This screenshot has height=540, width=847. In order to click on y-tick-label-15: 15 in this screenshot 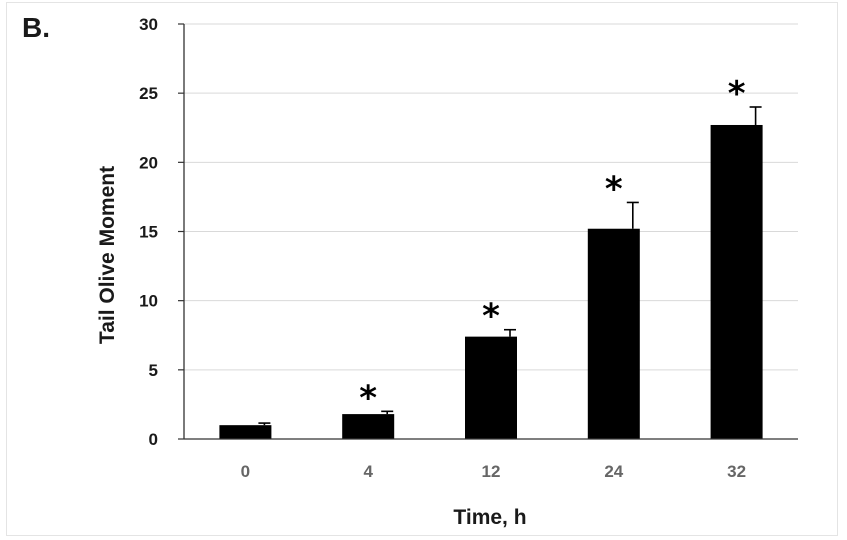, I will do `click(148, 232)`.